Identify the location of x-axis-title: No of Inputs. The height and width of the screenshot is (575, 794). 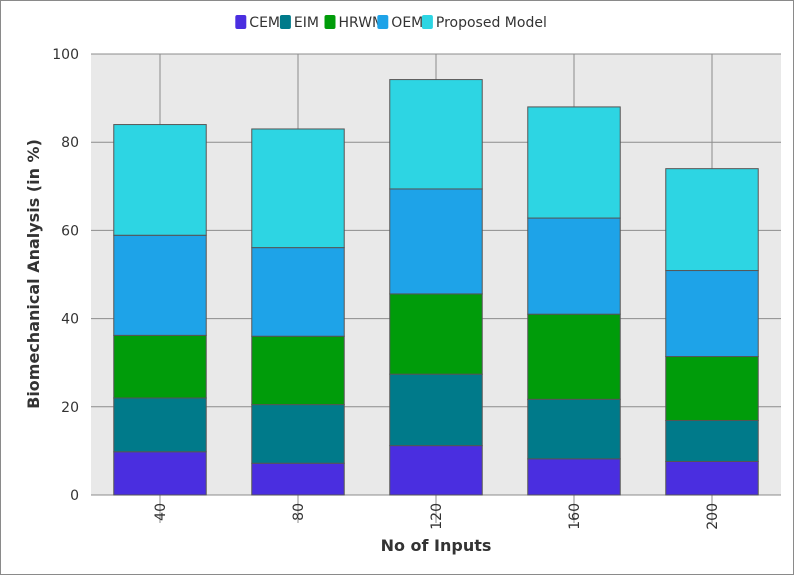
(436, 545).